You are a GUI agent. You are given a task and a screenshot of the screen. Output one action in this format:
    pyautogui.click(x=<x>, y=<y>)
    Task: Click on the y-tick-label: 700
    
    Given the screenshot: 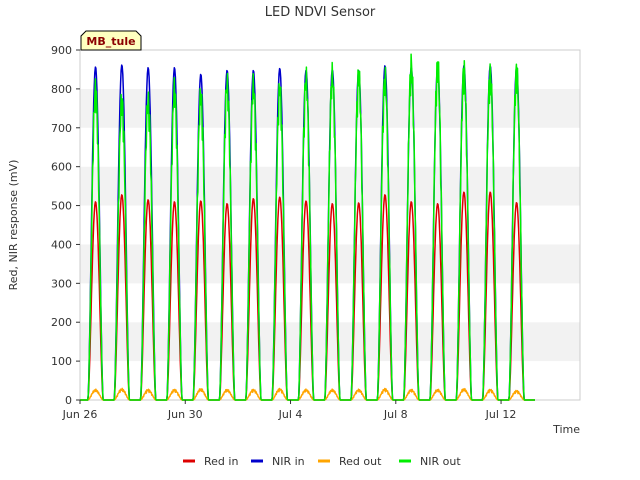 What is the action you would take?
    pyautogui.click(x=61, y=128)
    